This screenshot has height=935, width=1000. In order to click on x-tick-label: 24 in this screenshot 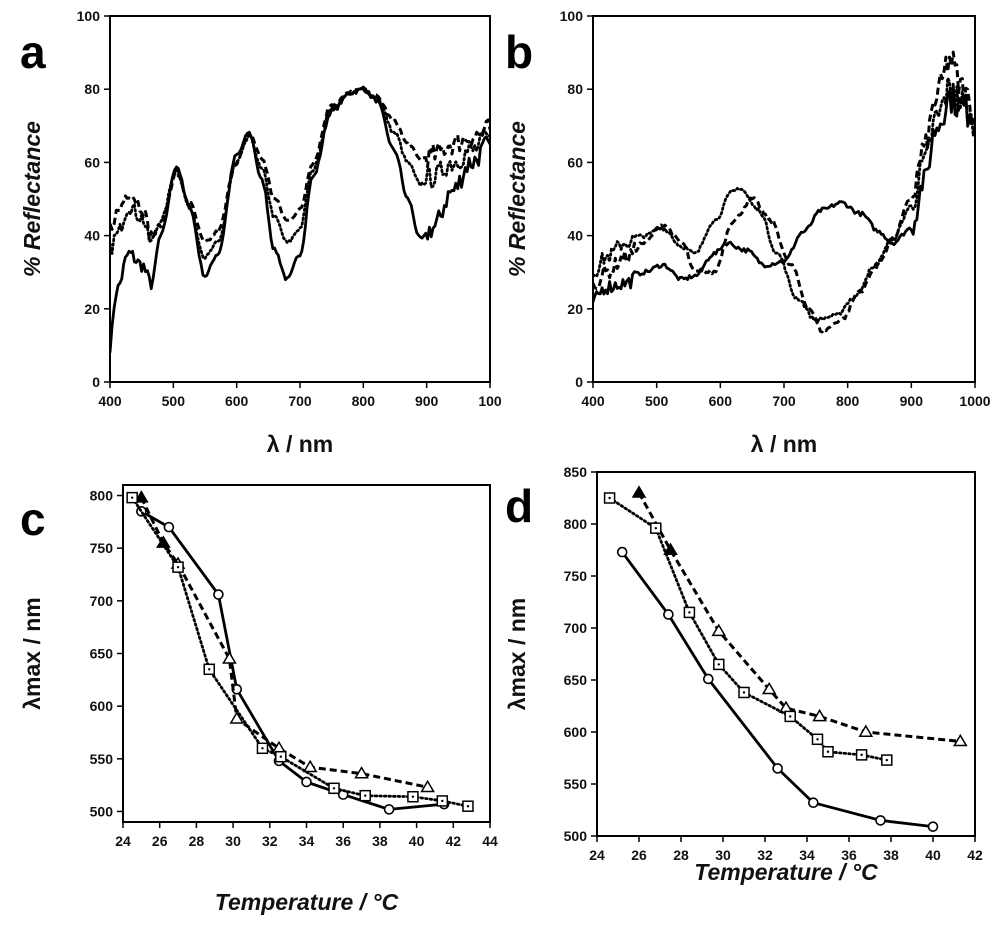, I will do `click(123, 841)`.